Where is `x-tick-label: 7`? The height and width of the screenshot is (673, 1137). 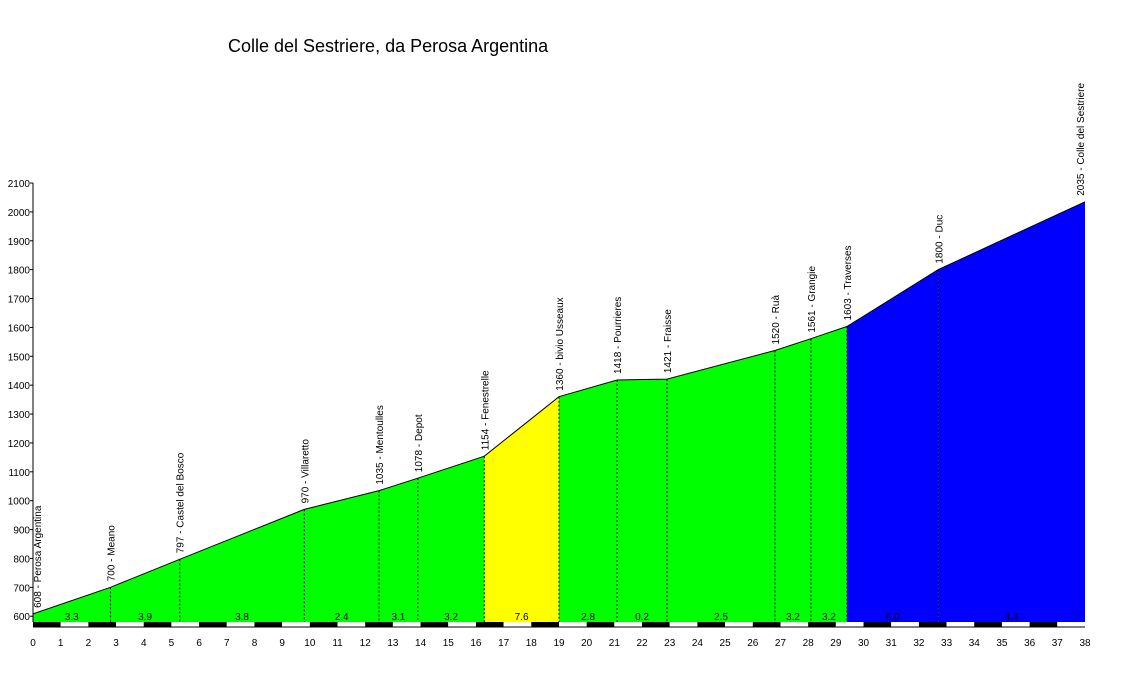
x-tick-label: 7 is located at coordinates (227, 643).